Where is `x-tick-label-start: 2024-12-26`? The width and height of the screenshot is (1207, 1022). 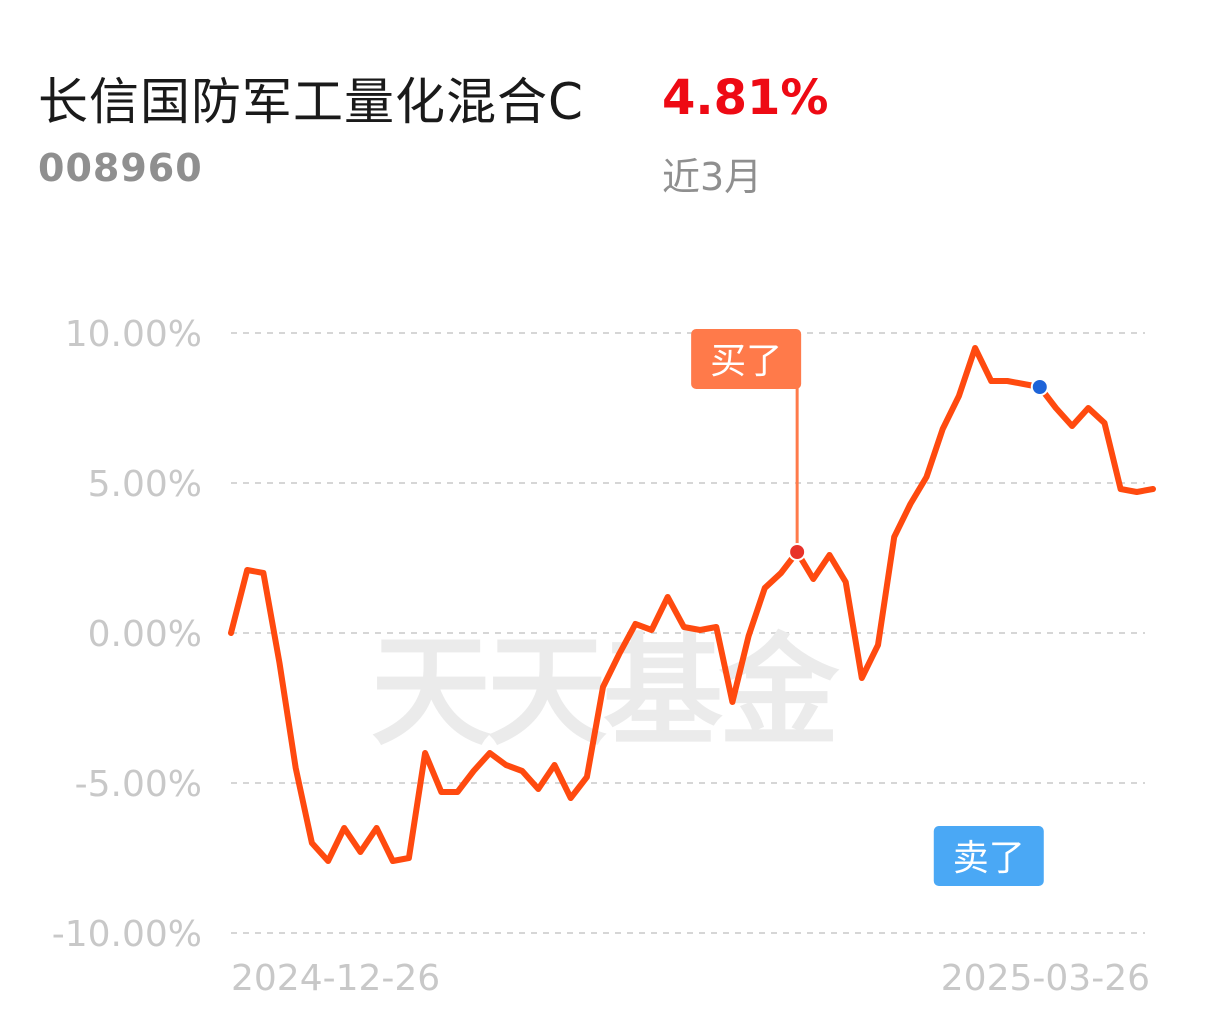 x-tick-label-start: 2024-12-26 is located at coordinates (335, 978).